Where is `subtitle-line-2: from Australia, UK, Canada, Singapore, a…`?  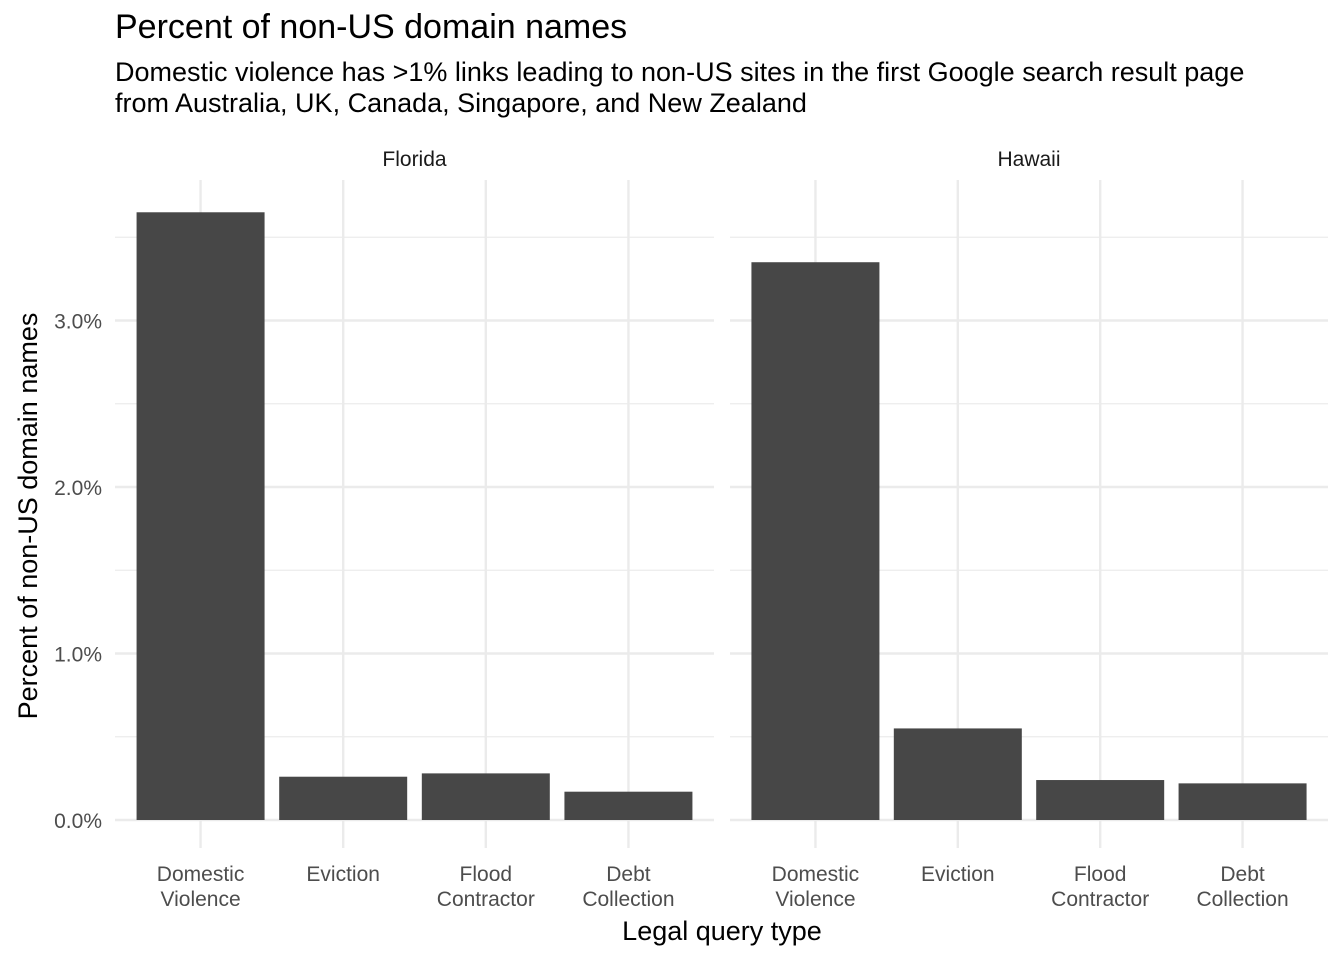
subtitle-line-2: from Australia, UK, Canada, Singapore, a… is located at coordinates (461, 103).